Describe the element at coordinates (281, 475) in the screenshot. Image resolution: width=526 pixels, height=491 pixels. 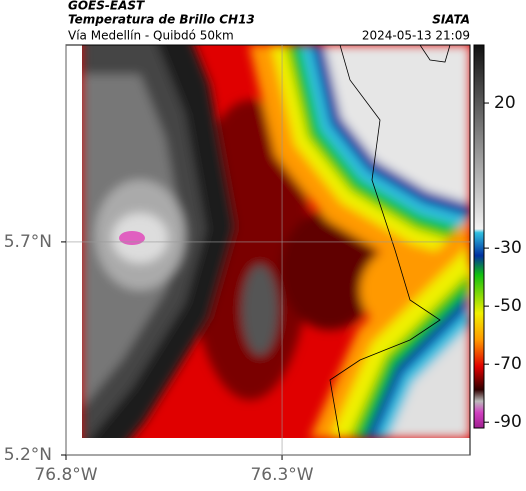
I see `x-tick-label: 76.3°W` at that location.